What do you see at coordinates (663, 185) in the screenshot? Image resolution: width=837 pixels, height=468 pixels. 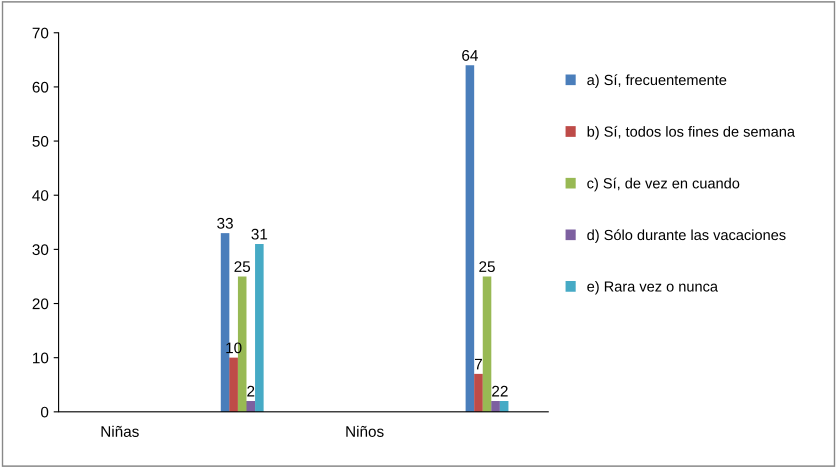 I see `legend-label: c) Sí, de vez en cuando` at bounding box center [663, 185].